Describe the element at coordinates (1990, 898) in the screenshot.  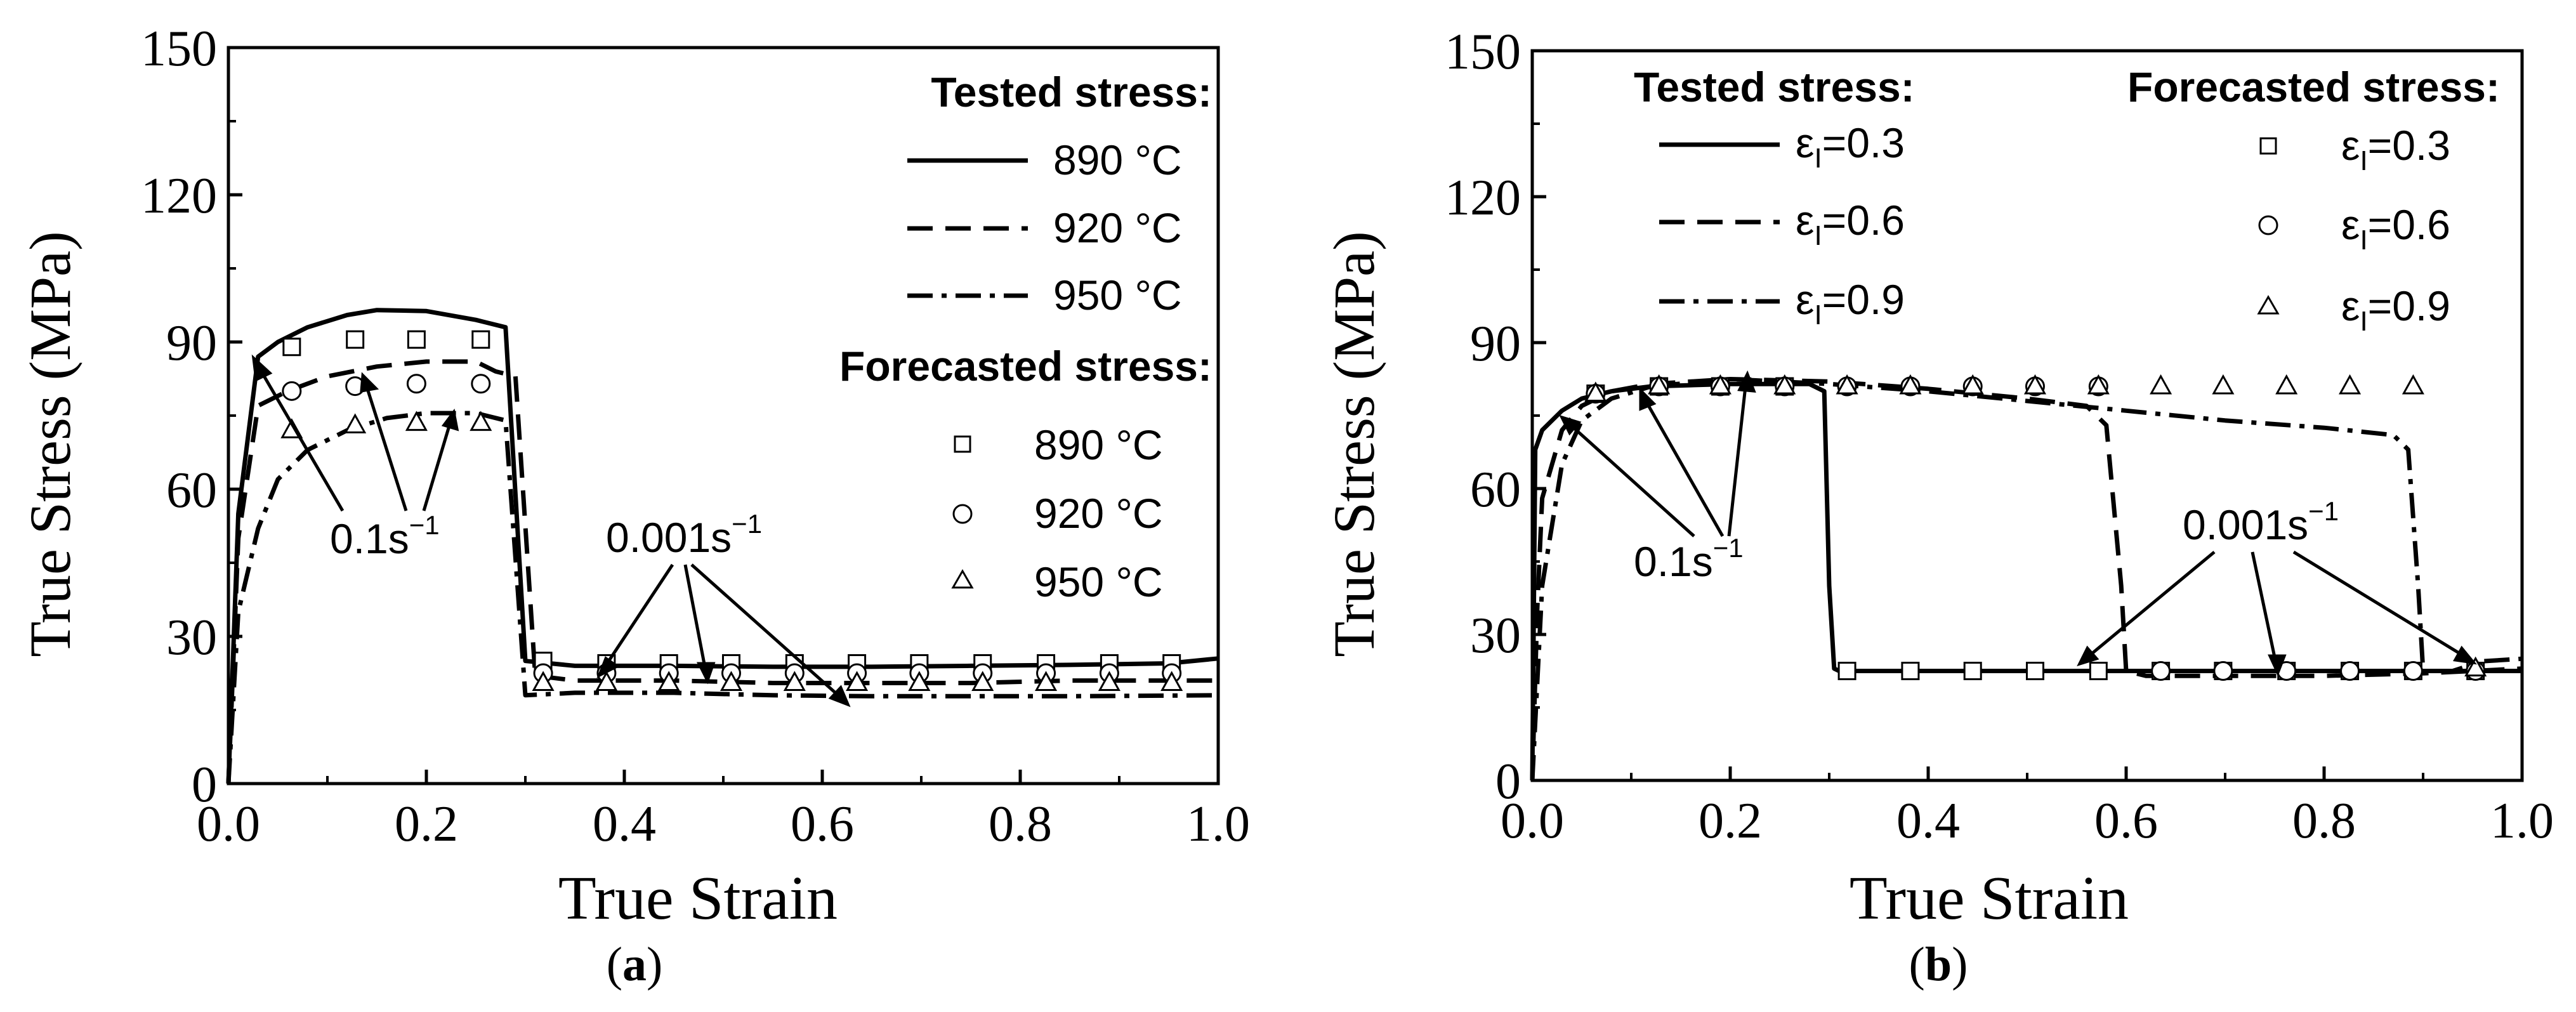
I see `panel-b-x-axis-label: True Strain` at that location.